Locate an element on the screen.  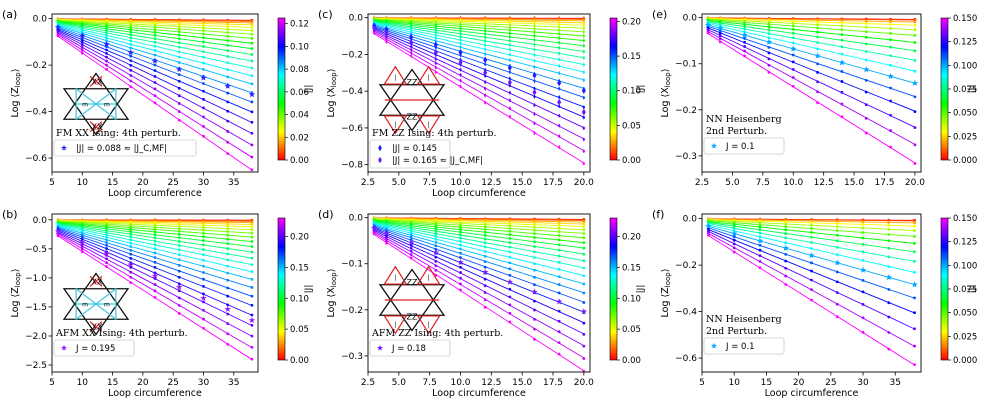
x-tick-label: 20.0 is located at coordinates (915, 183).